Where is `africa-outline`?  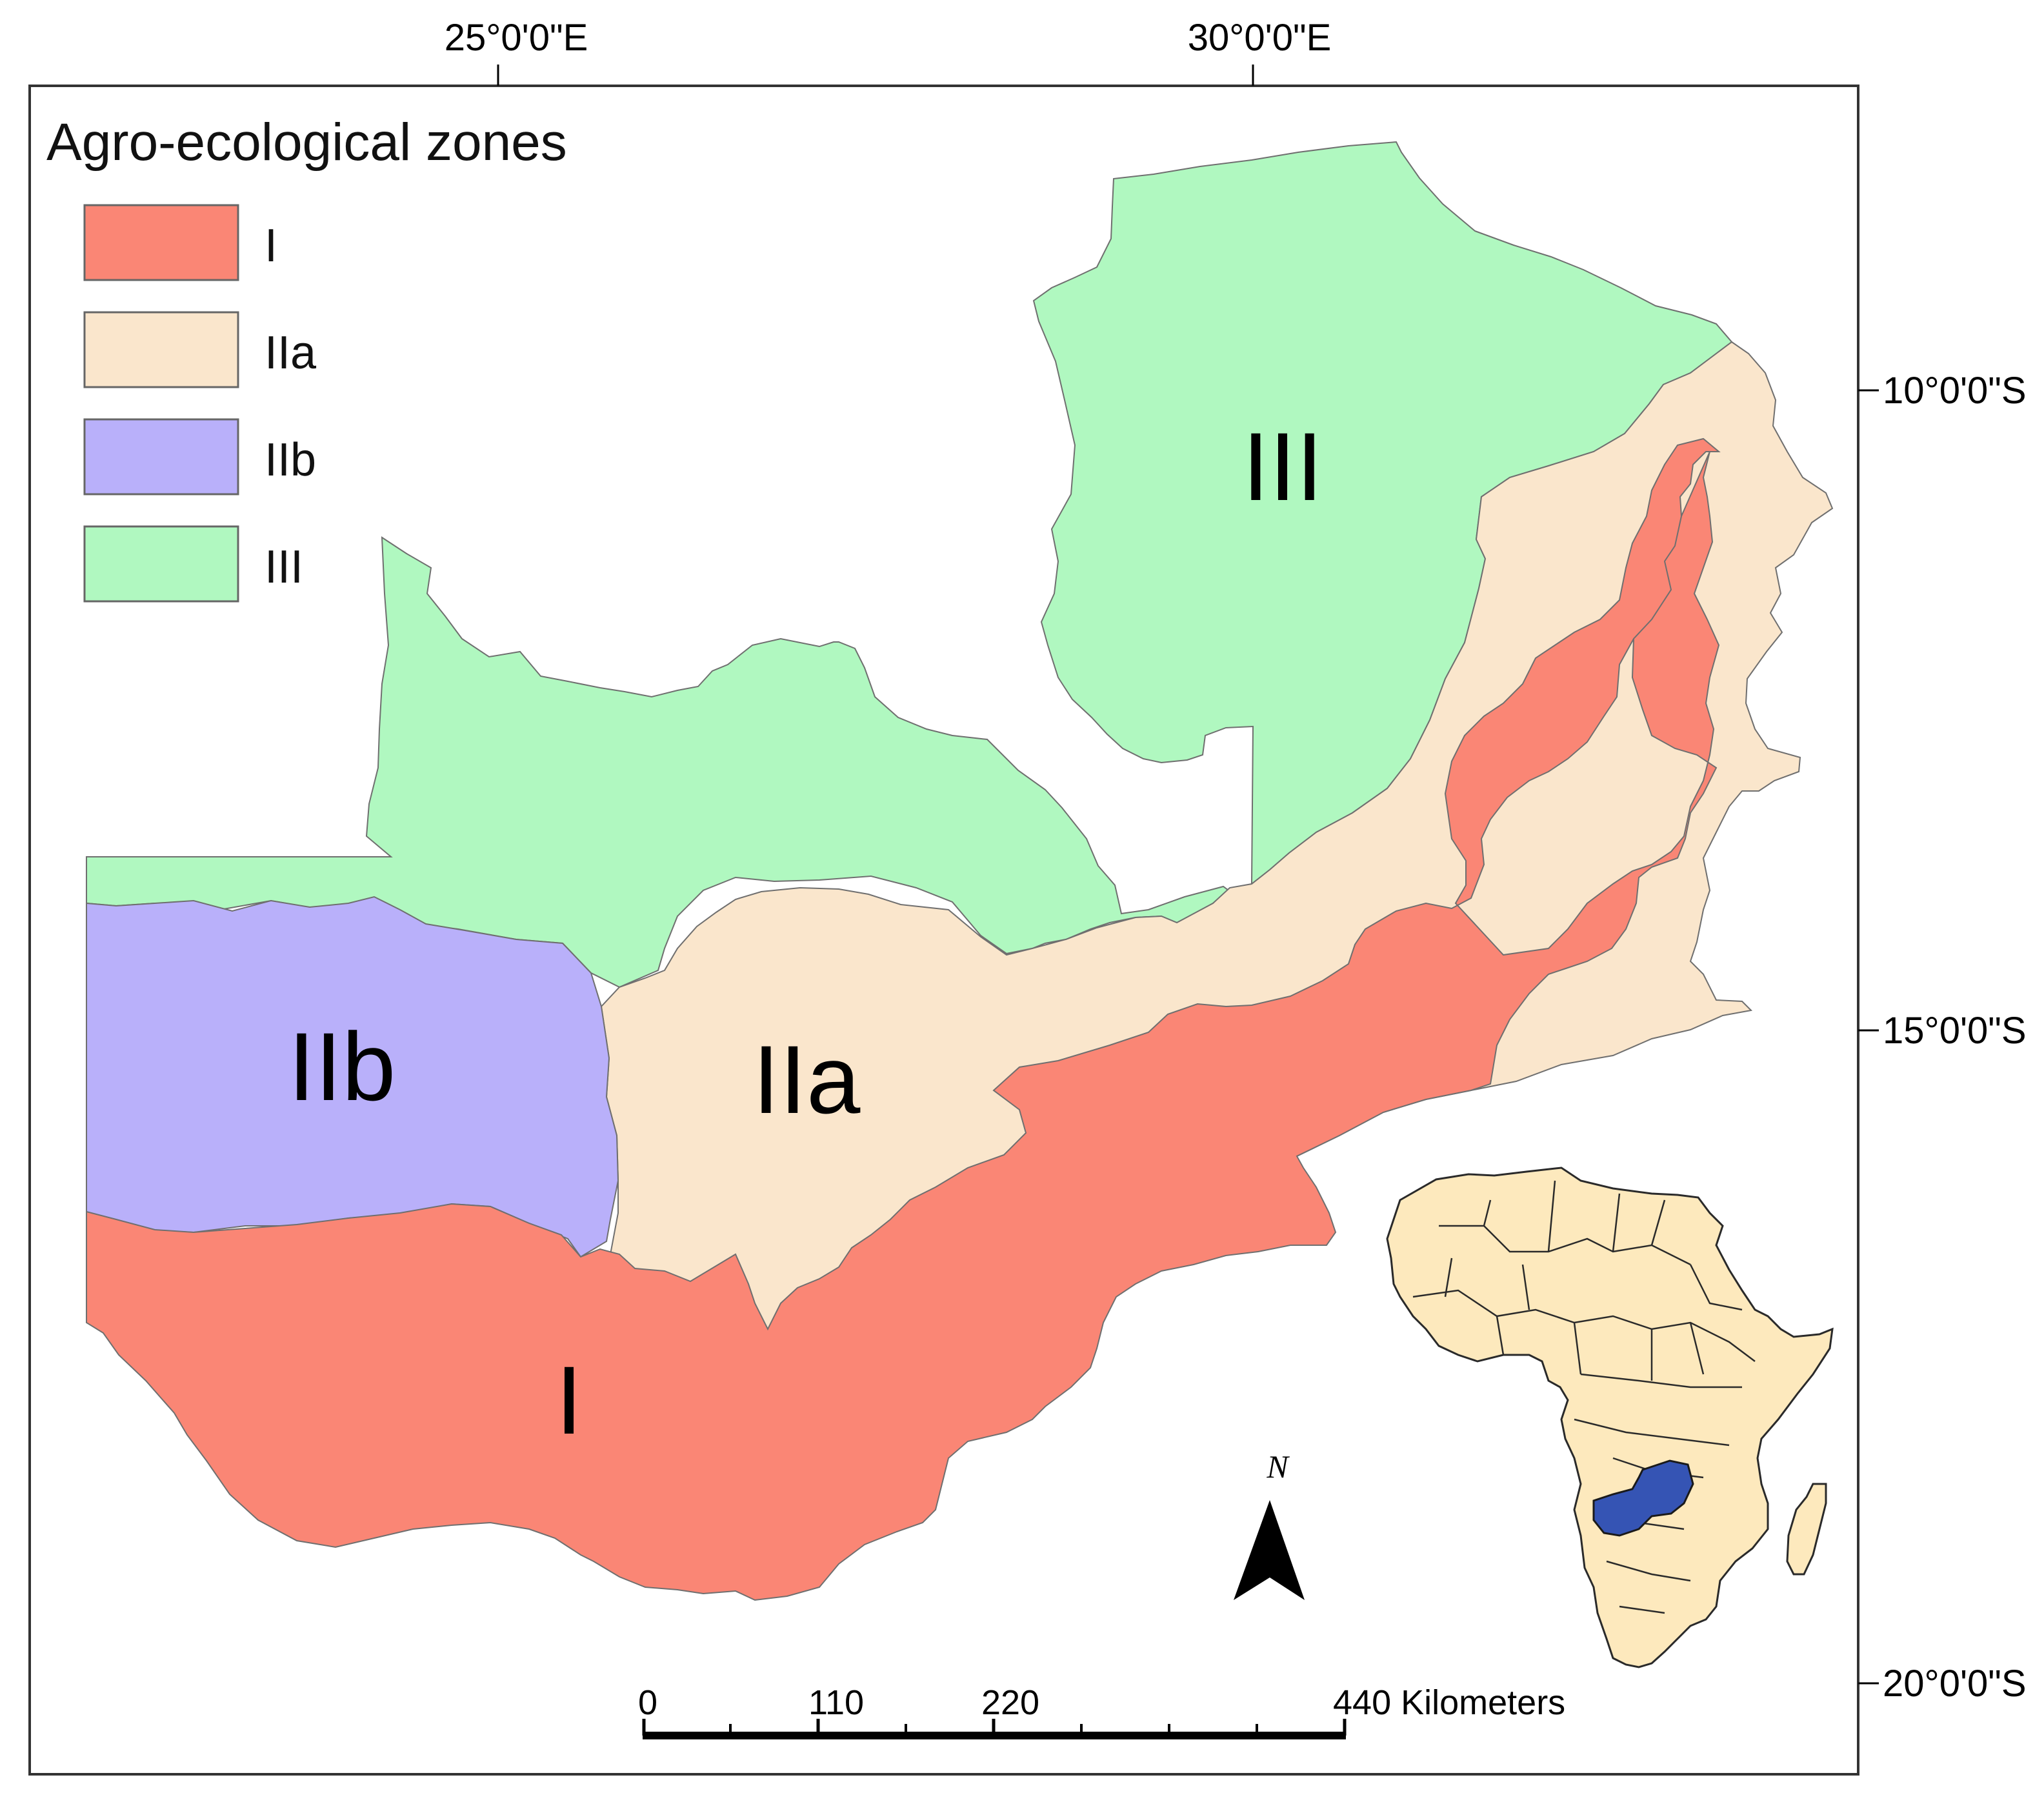
africa-outline is located at coordinates (1610, 1417).